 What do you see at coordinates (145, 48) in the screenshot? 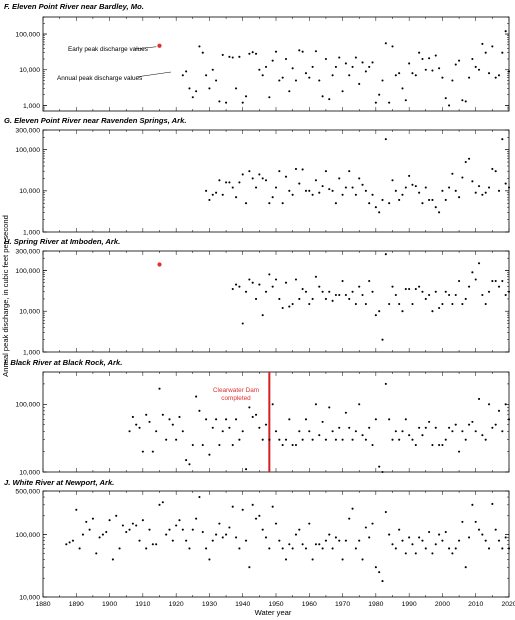
I see `annotation-leader` at bounding box center [145, 48].